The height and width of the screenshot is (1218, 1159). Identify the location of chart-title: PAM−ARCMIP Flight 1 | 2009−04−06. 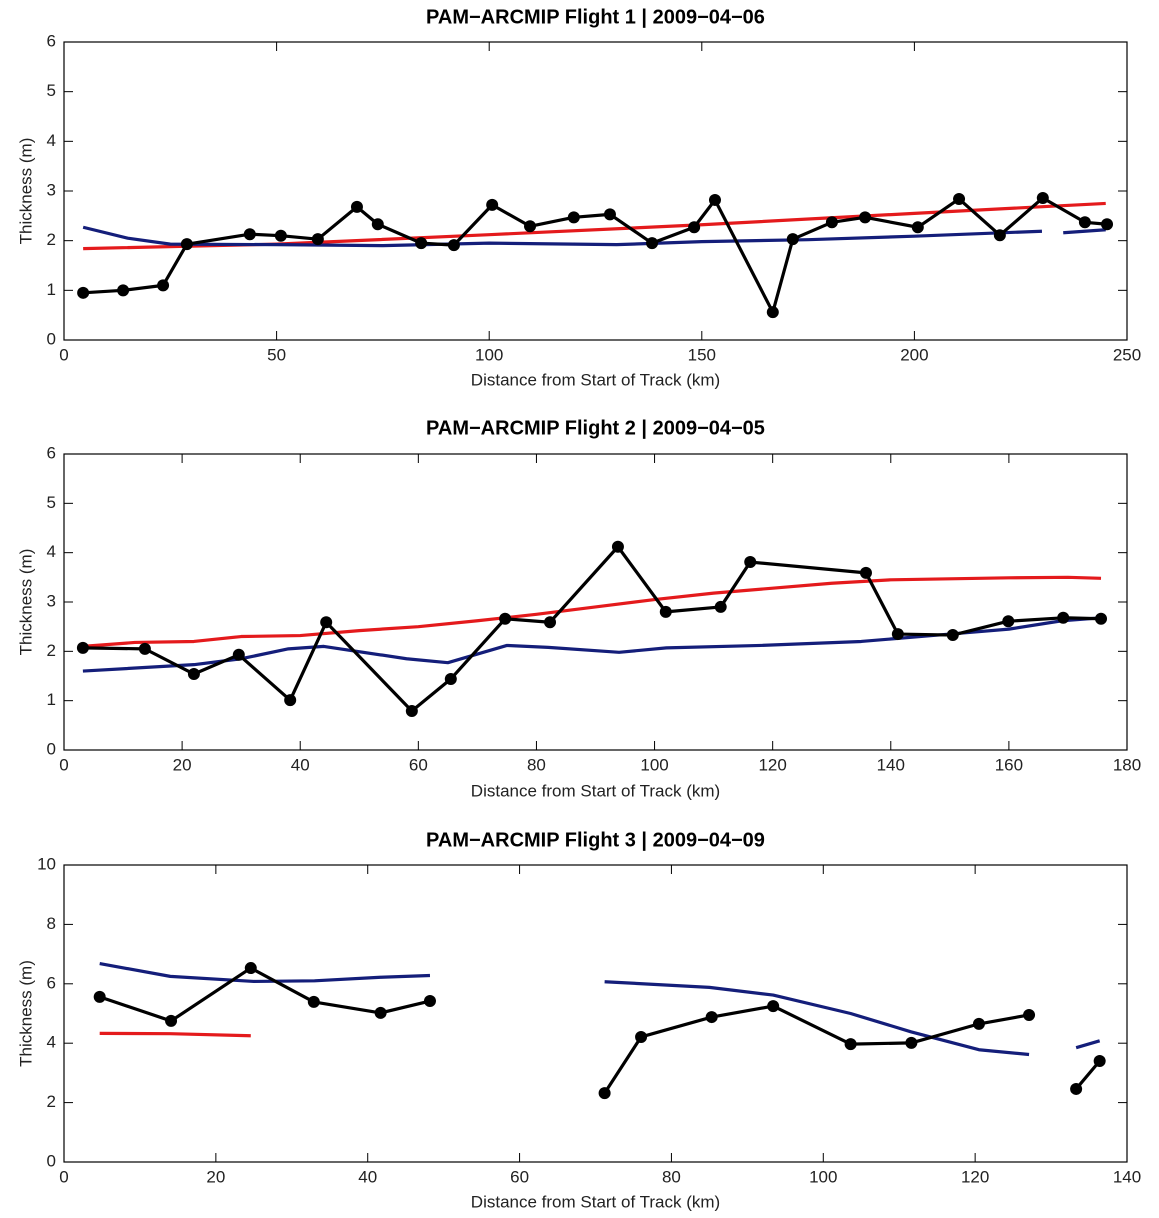
(595, 17).